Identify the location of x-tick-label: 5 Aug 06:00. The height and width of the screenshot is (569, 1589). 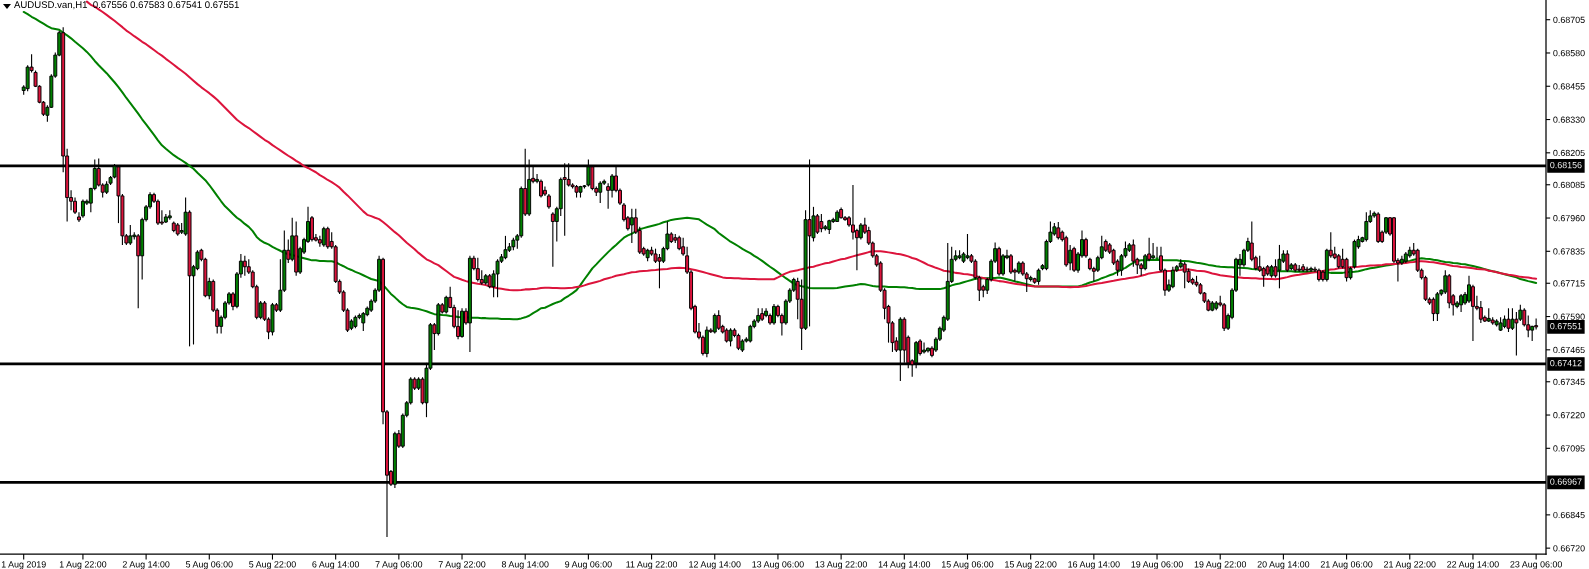
(209, 565).